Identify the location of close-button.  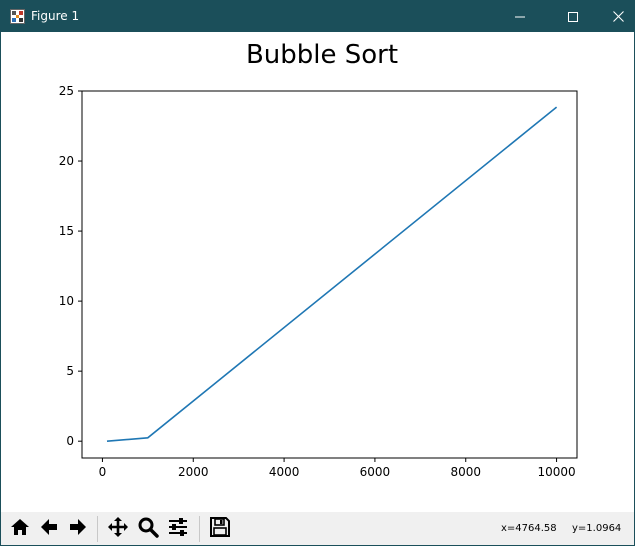
(615, 16).